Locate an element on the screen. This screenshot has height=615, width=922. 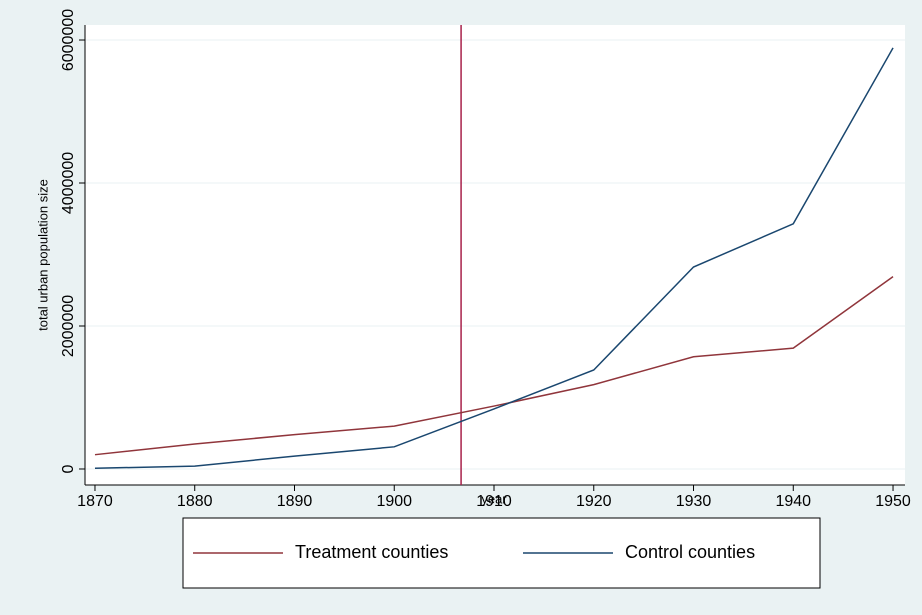
x-tick-label: 1900 is located at coordinates (394, 501).